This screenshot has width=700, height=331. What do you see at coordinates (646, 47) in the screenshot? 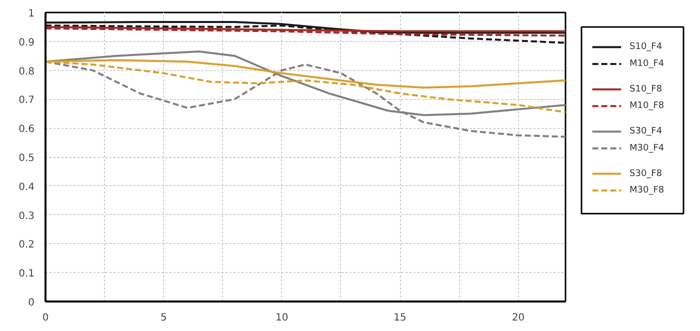
I see `legend-label: S10_F4` at bounding box center [646, 47].